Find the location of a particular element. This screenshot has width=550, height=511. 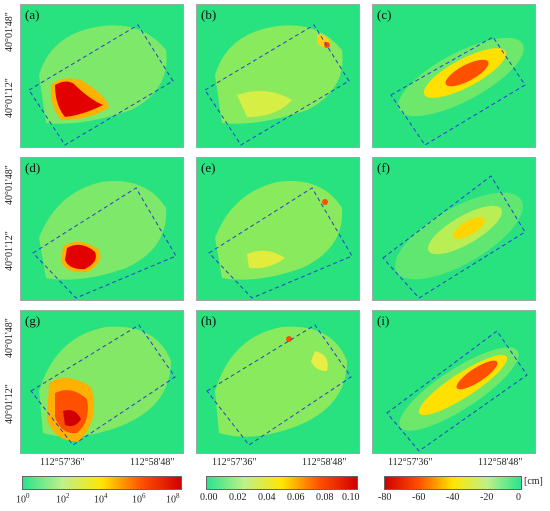

panel-label: (d) is located at coordinates (33, 167).